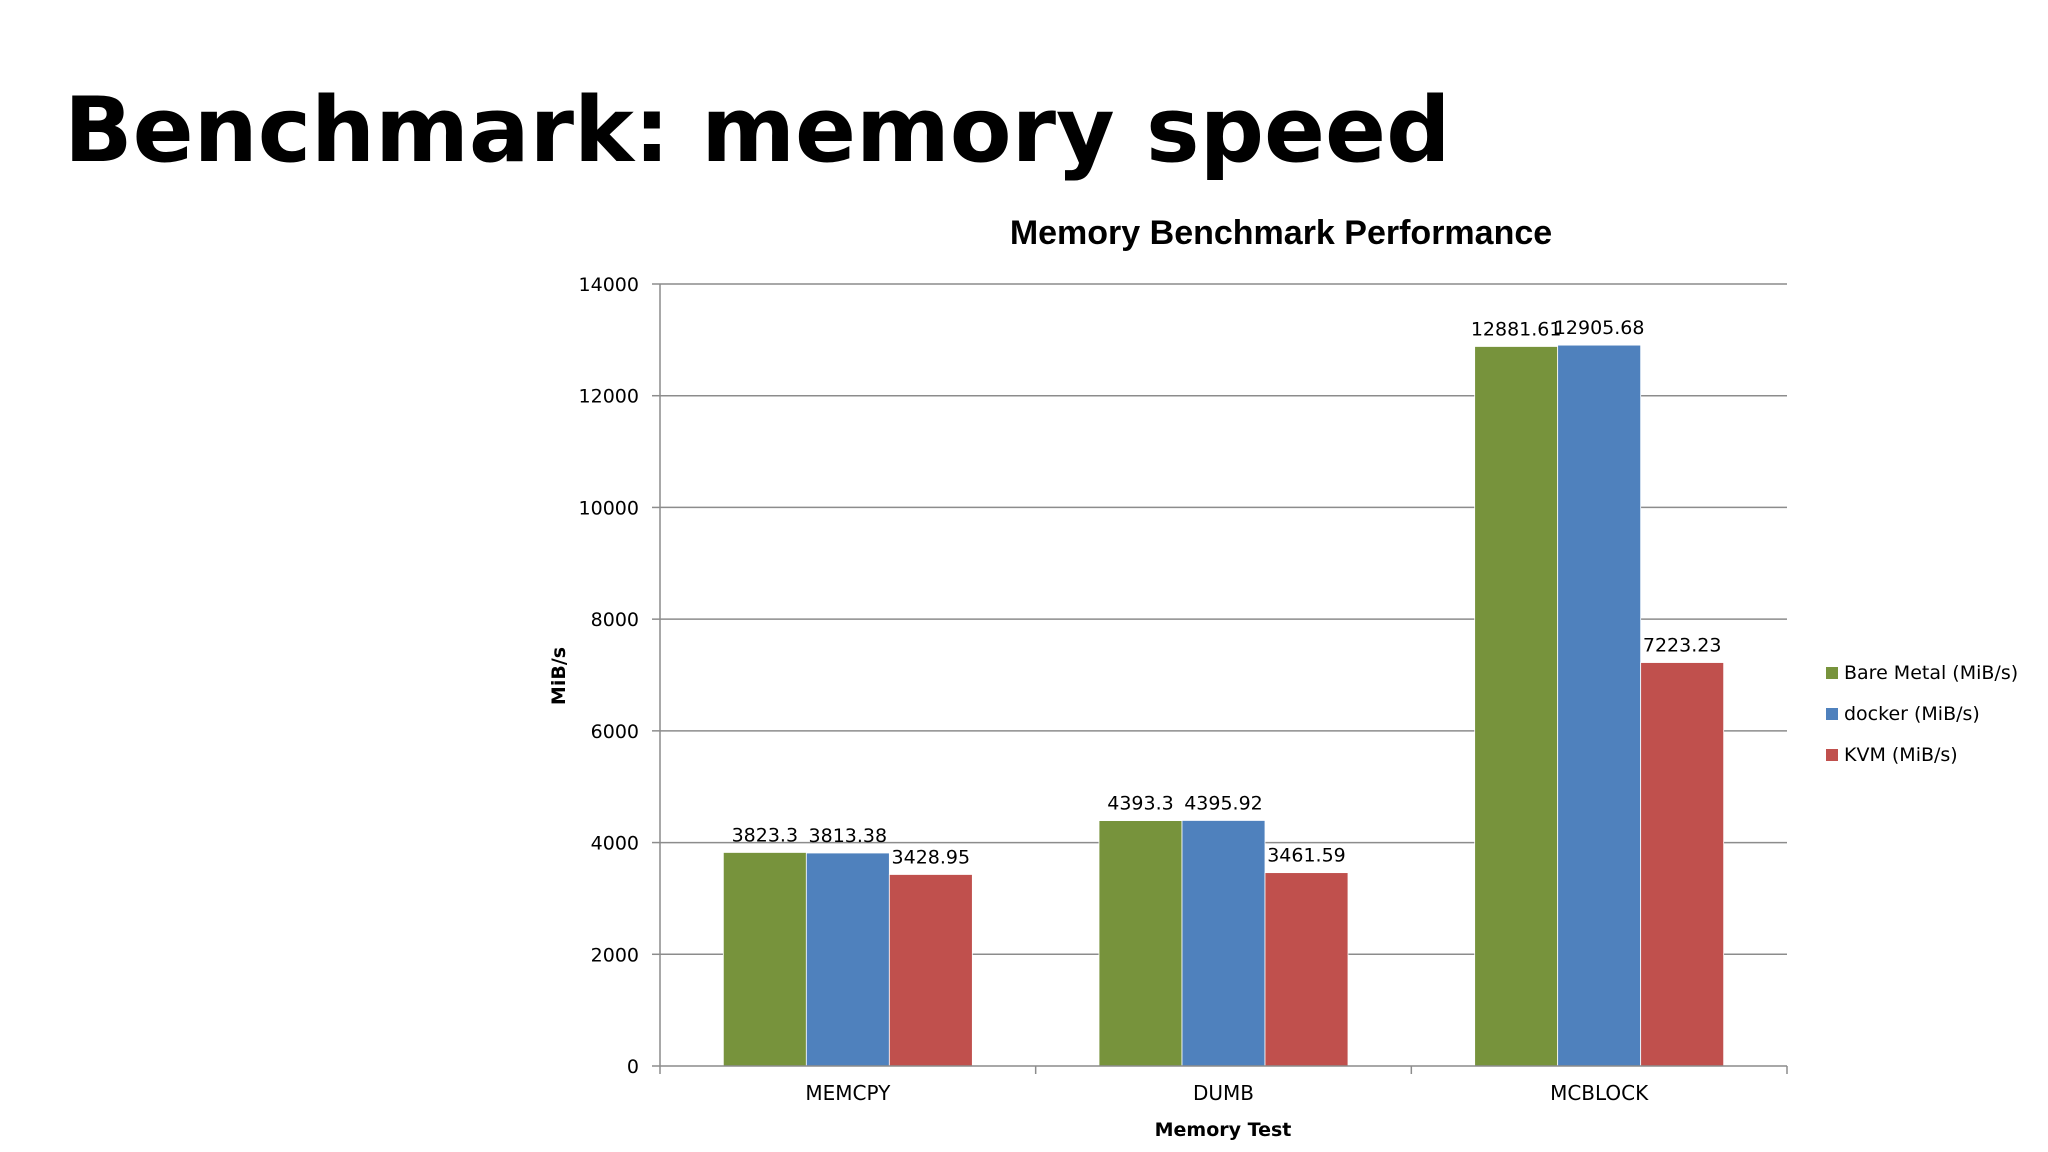 This screenshot has height=1152, width=2048. Describe the element at coordinates (1516, 329) in the screenshot. I see `data-label: 12881.61` at that location.